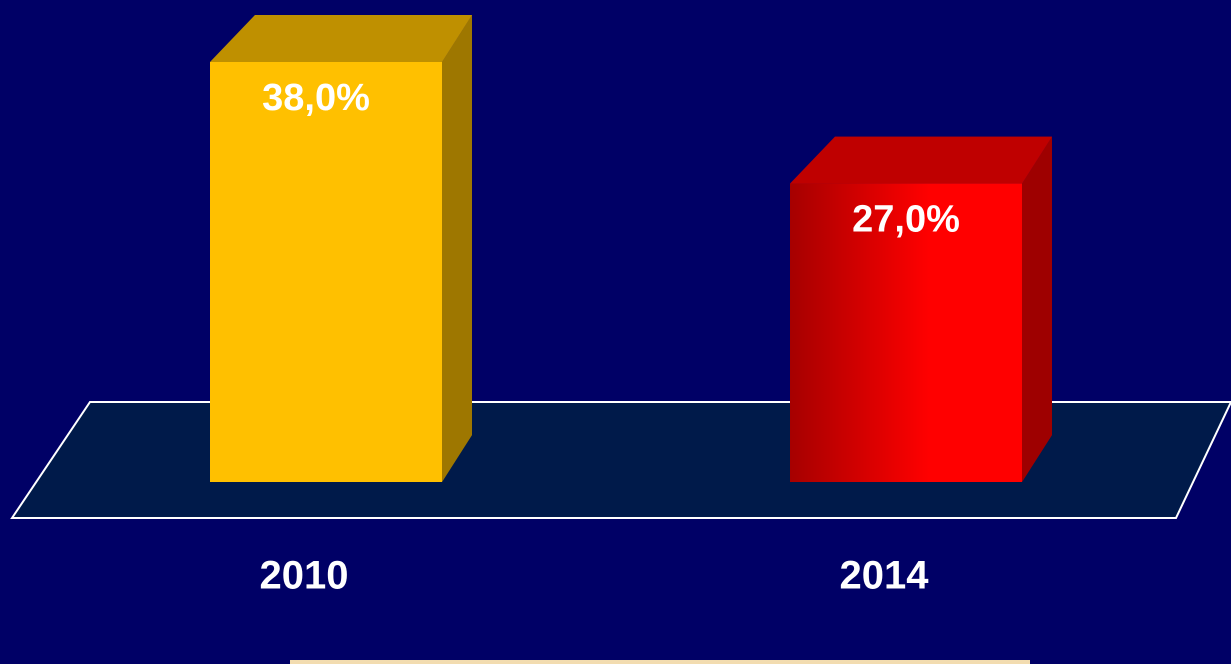 This screenshot has width=1231, height=664. What do you see at coordinates (304, 576) in the screenshot?
I see `x-tick-label: 2010` at bounding box center [304, 576].